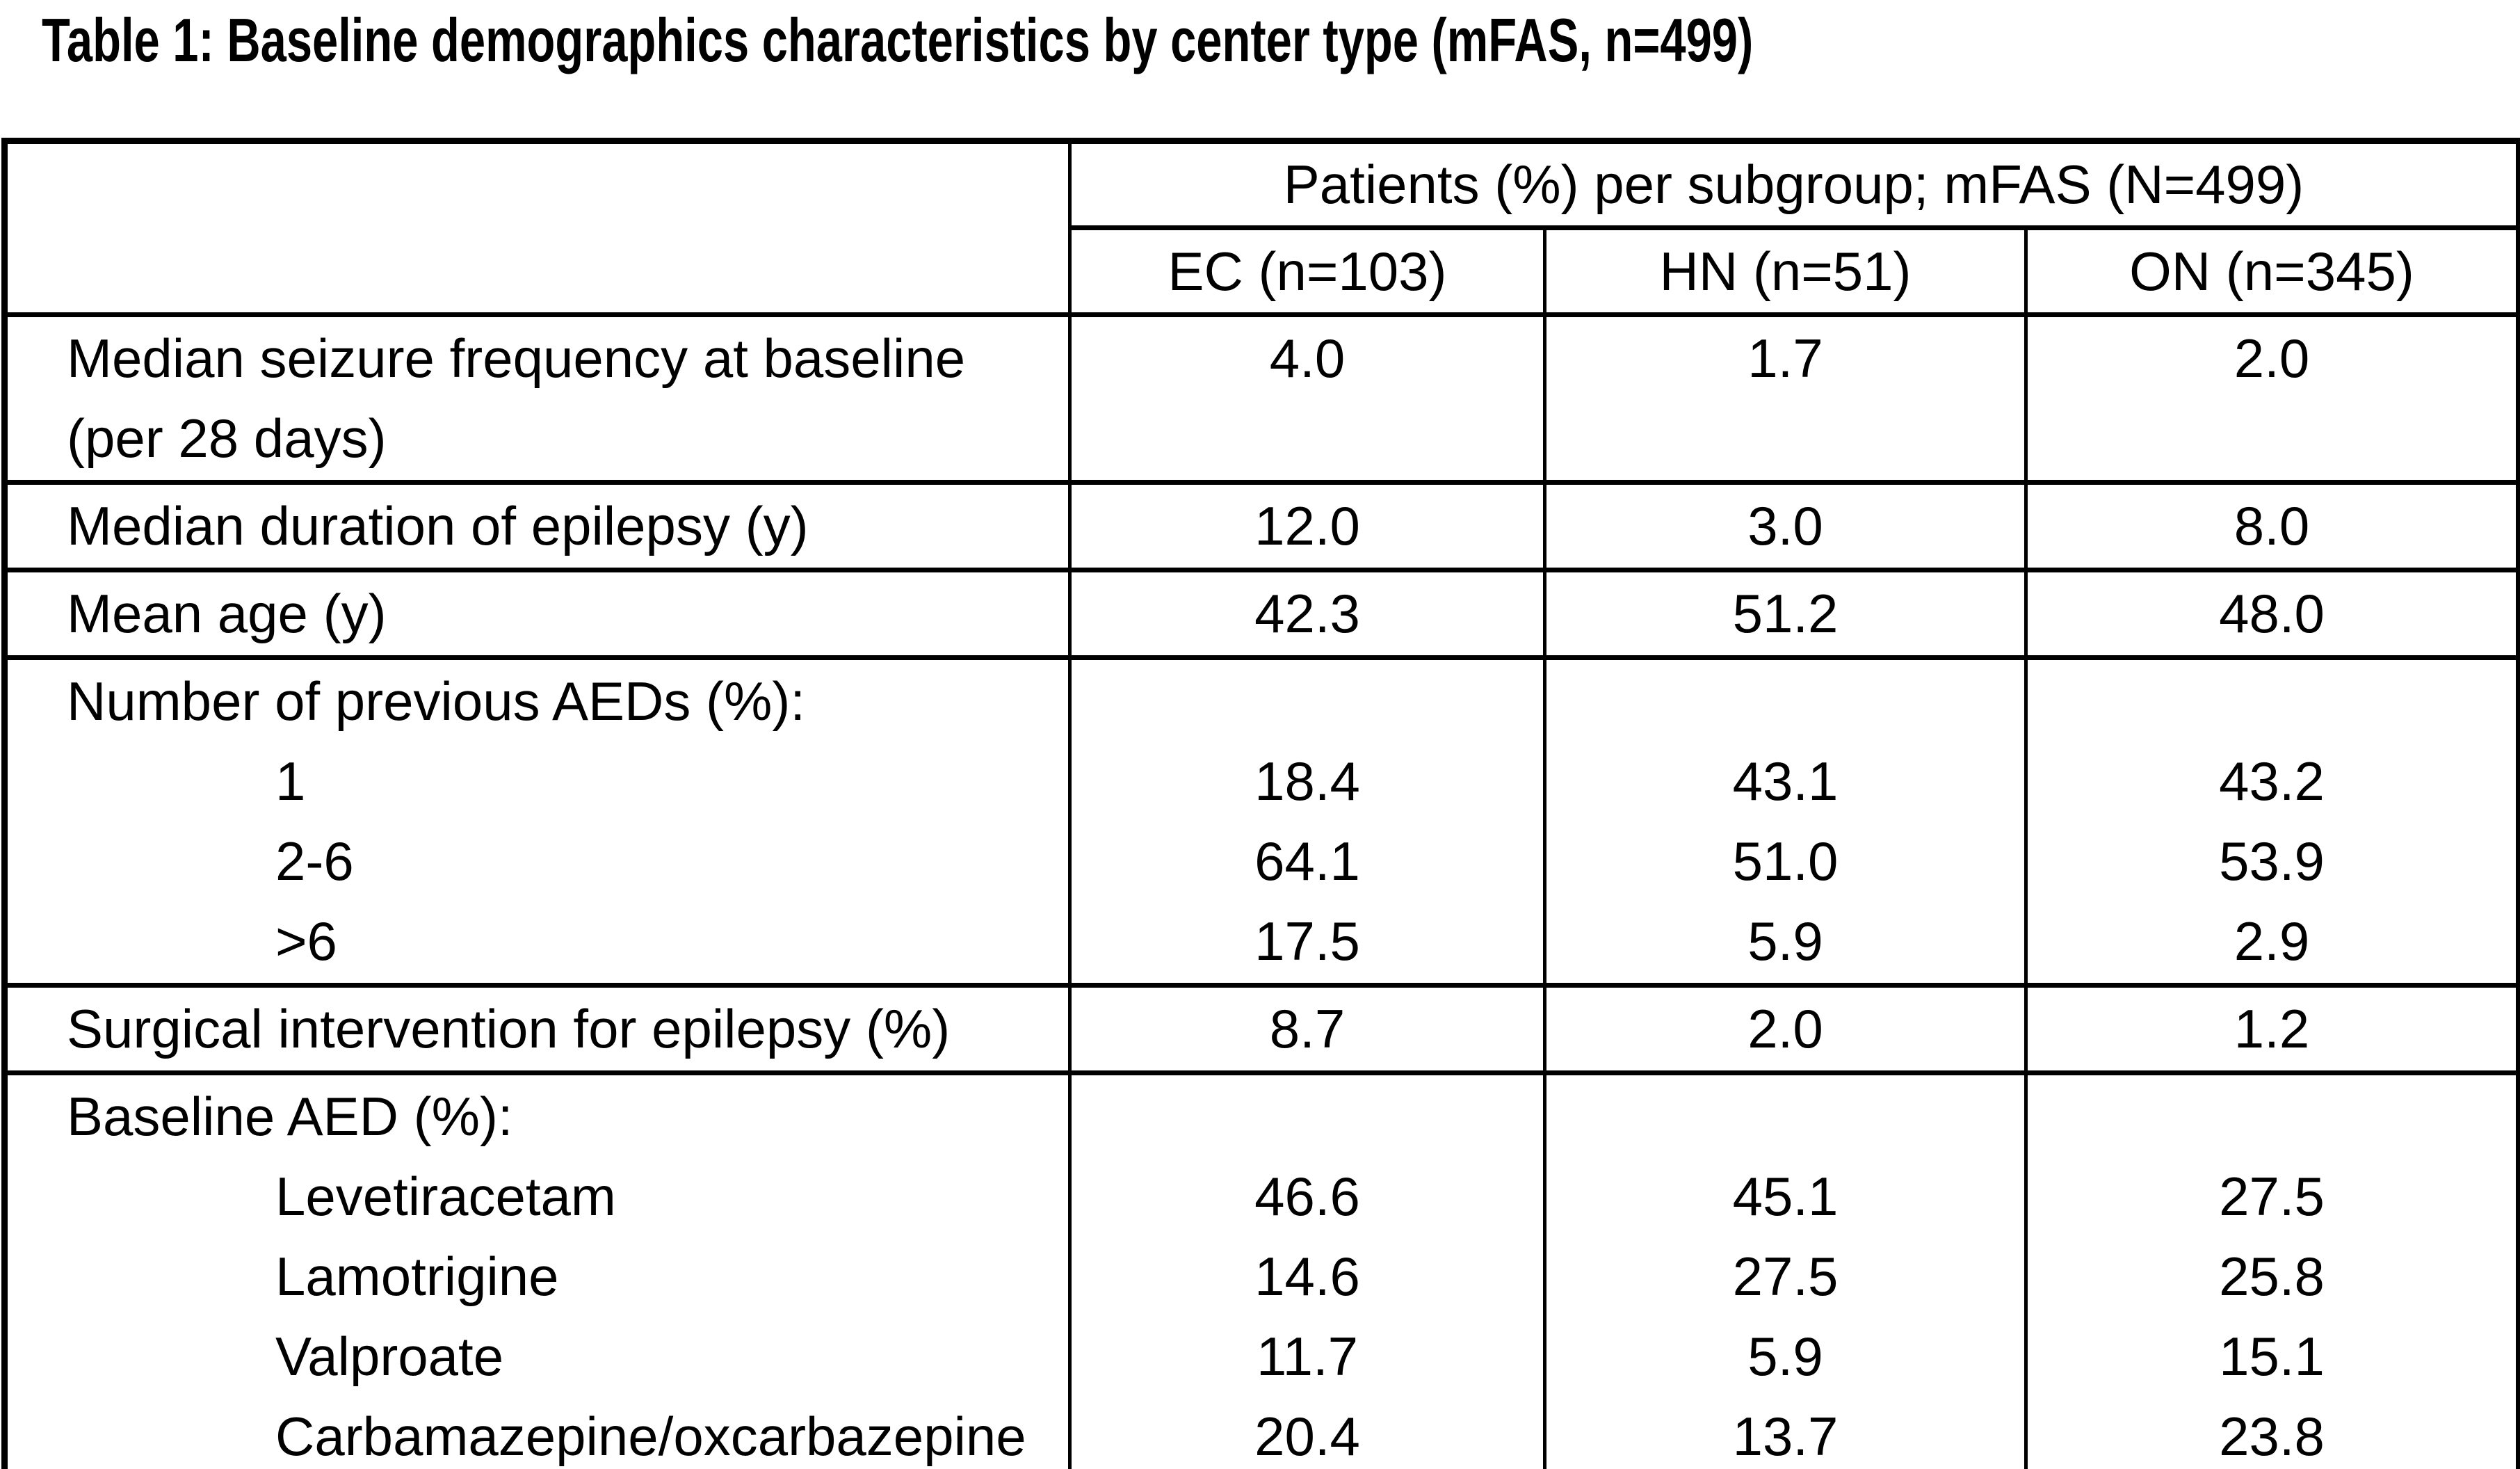 This screenshot has height=1469, width=2520. I want to click on corner-cell, so click(537, 228).